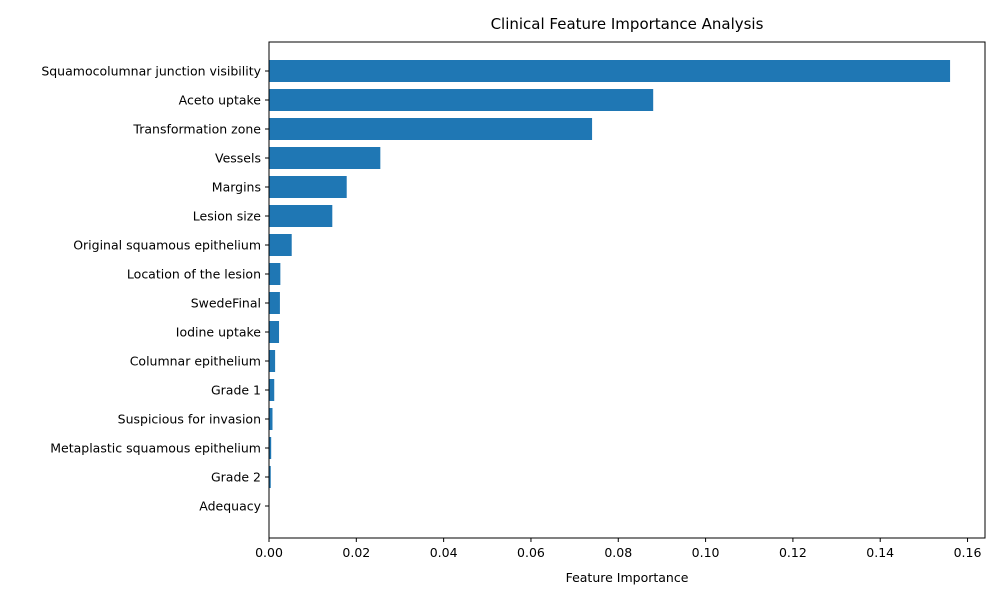 The image size is (1000, 600). I want to click on y-tick-label: Grade 2, so click(236, 477).